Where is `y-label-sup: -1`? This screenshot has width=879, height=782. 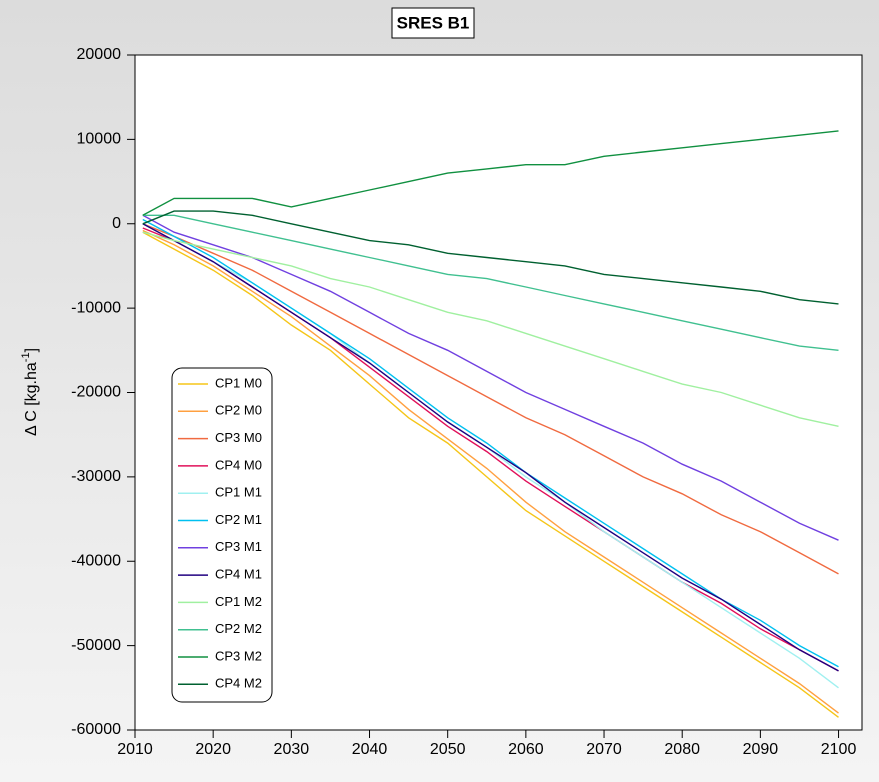
y-label-sup: -1 is located at coordinates (26, 357).